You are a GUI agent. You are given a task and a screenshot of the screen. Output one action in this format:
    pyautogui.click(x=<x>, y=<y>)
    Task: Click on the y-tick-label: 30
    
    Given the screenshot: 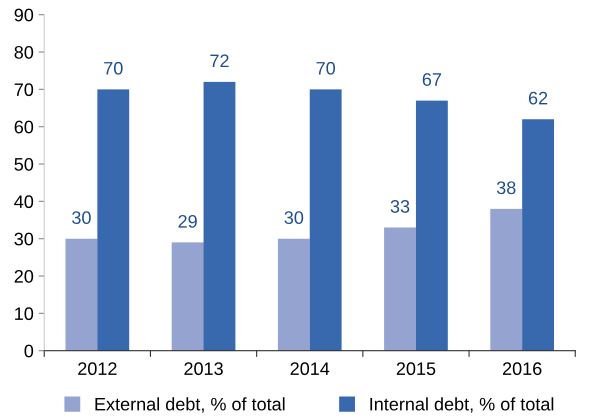 What is the action you would take?
    pyautogui.click(x=24, y=239)
    